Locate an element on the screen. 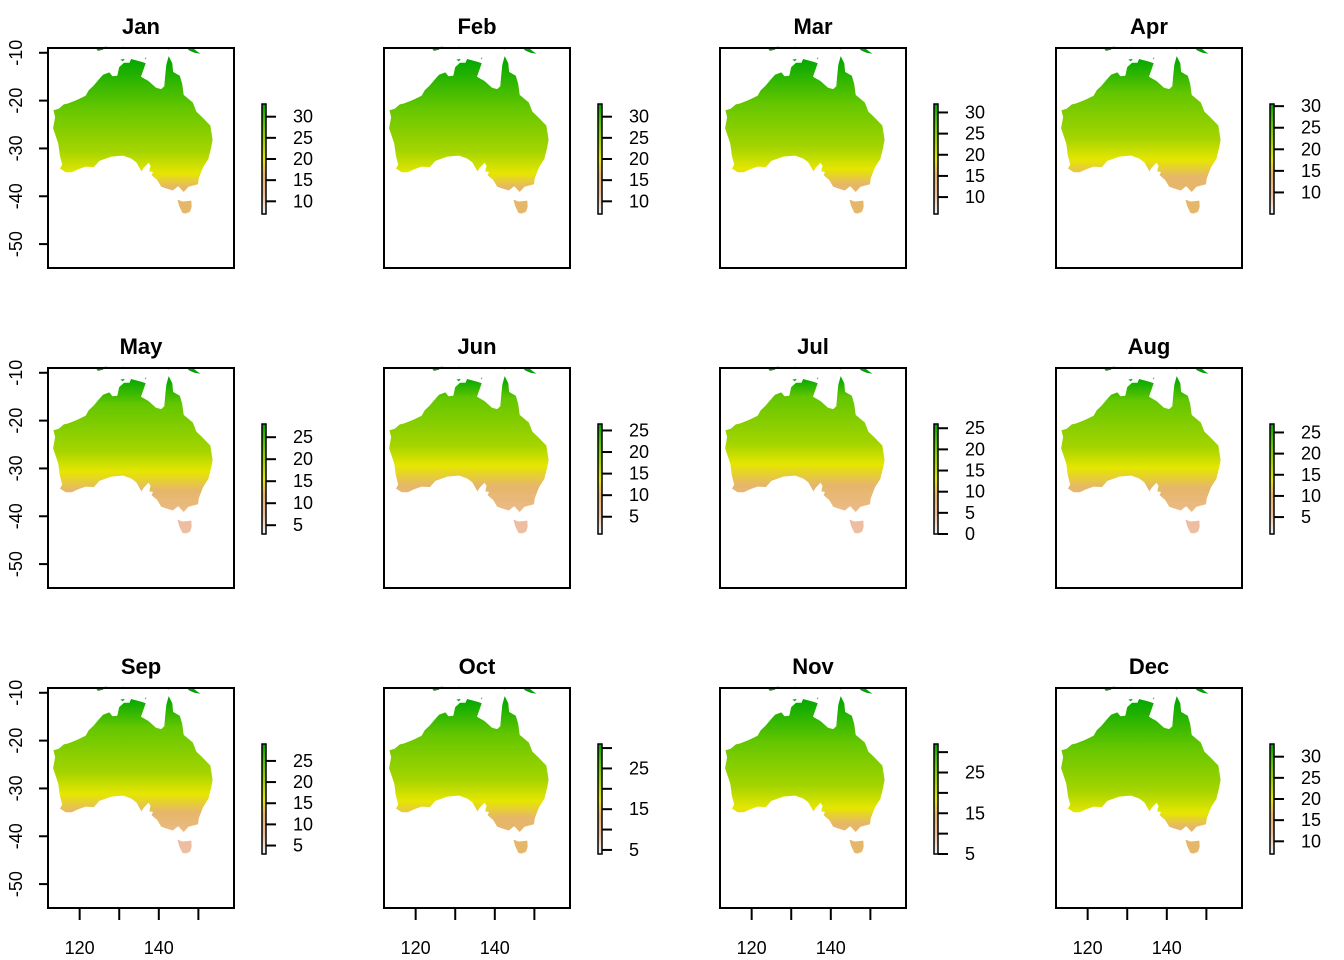  panel-title: May is located at coordinates (142, 346).